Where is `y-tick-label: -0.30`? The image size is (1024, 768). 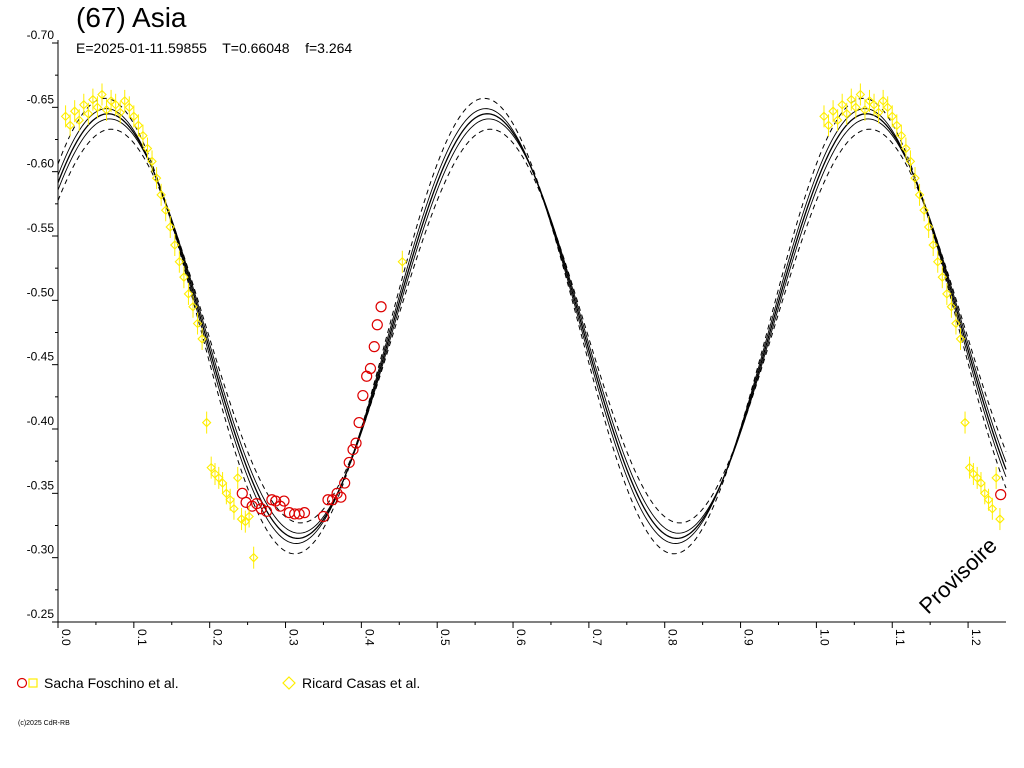 y-tick-label: -0.30 is located at coordinates (41, 550).